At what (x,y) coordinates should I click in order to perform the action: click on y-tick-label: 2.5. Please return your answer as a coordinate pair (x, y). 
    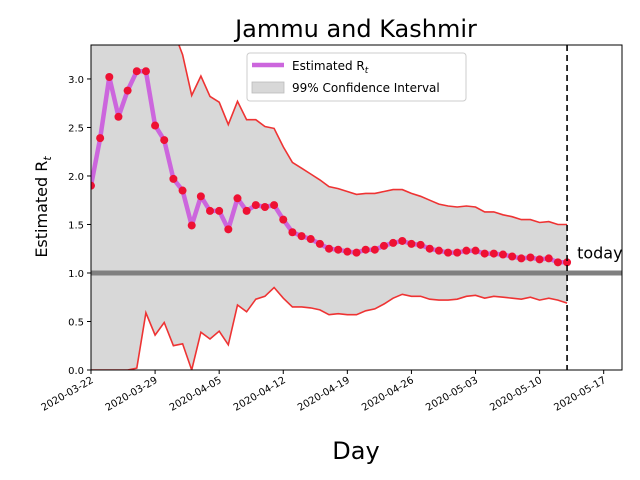
    Looking at the image, I should click on (76, 128).